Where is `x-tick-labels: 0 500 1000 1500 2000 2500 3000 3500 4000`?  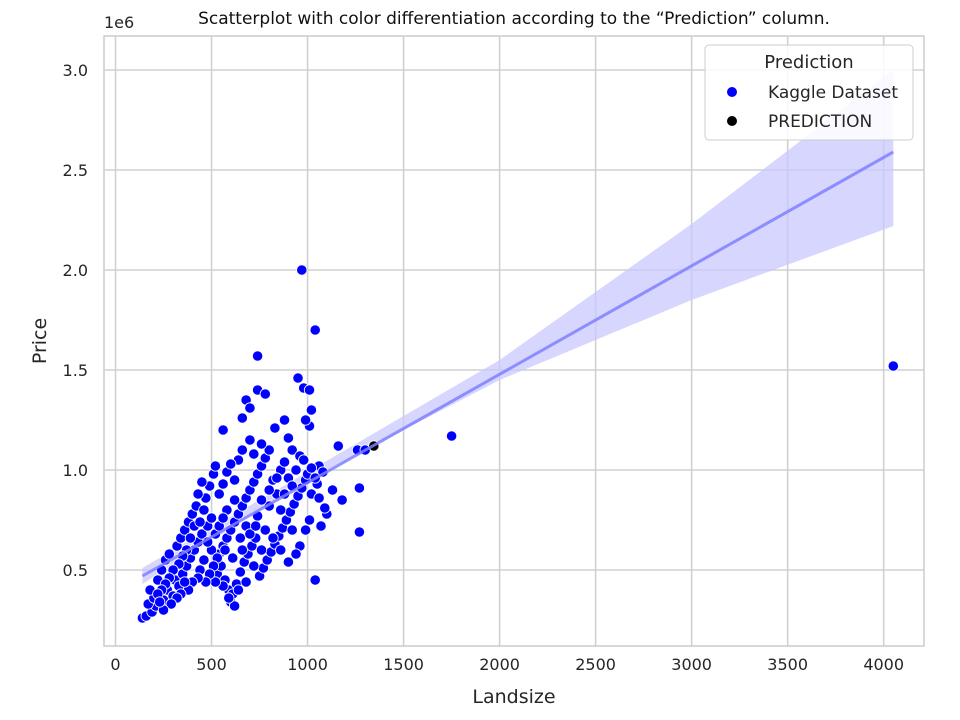 x-tick-labels: 0 500 1000 1500 2000 2500 3000 3500 4000 is located at coordinates (507, 664).